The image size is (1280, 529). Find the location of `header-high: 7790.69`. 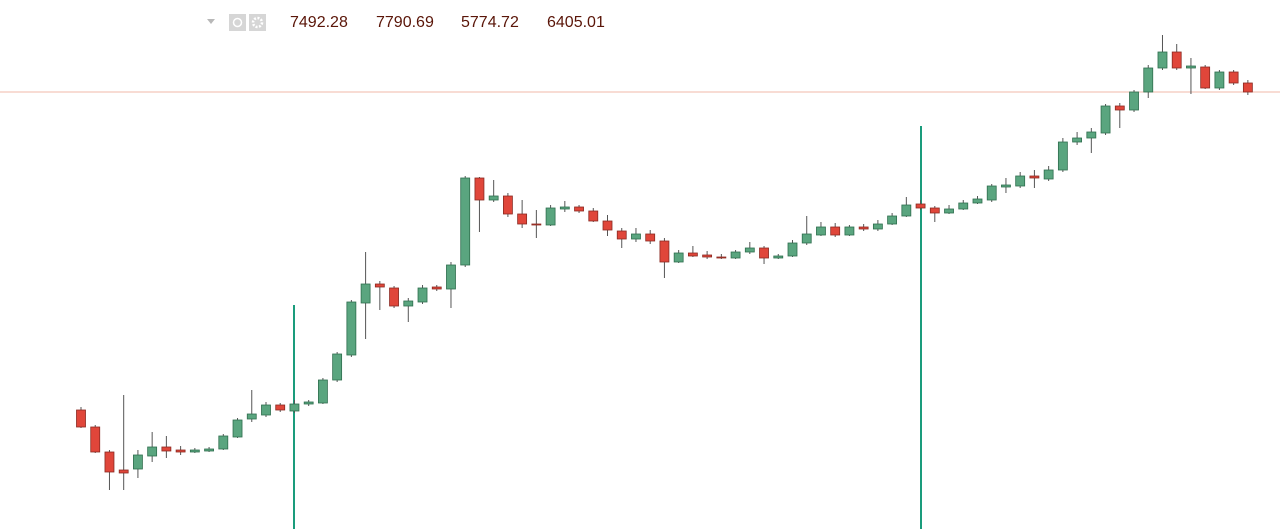

header-high: 7790.69 is located at coordinates (405, 22).